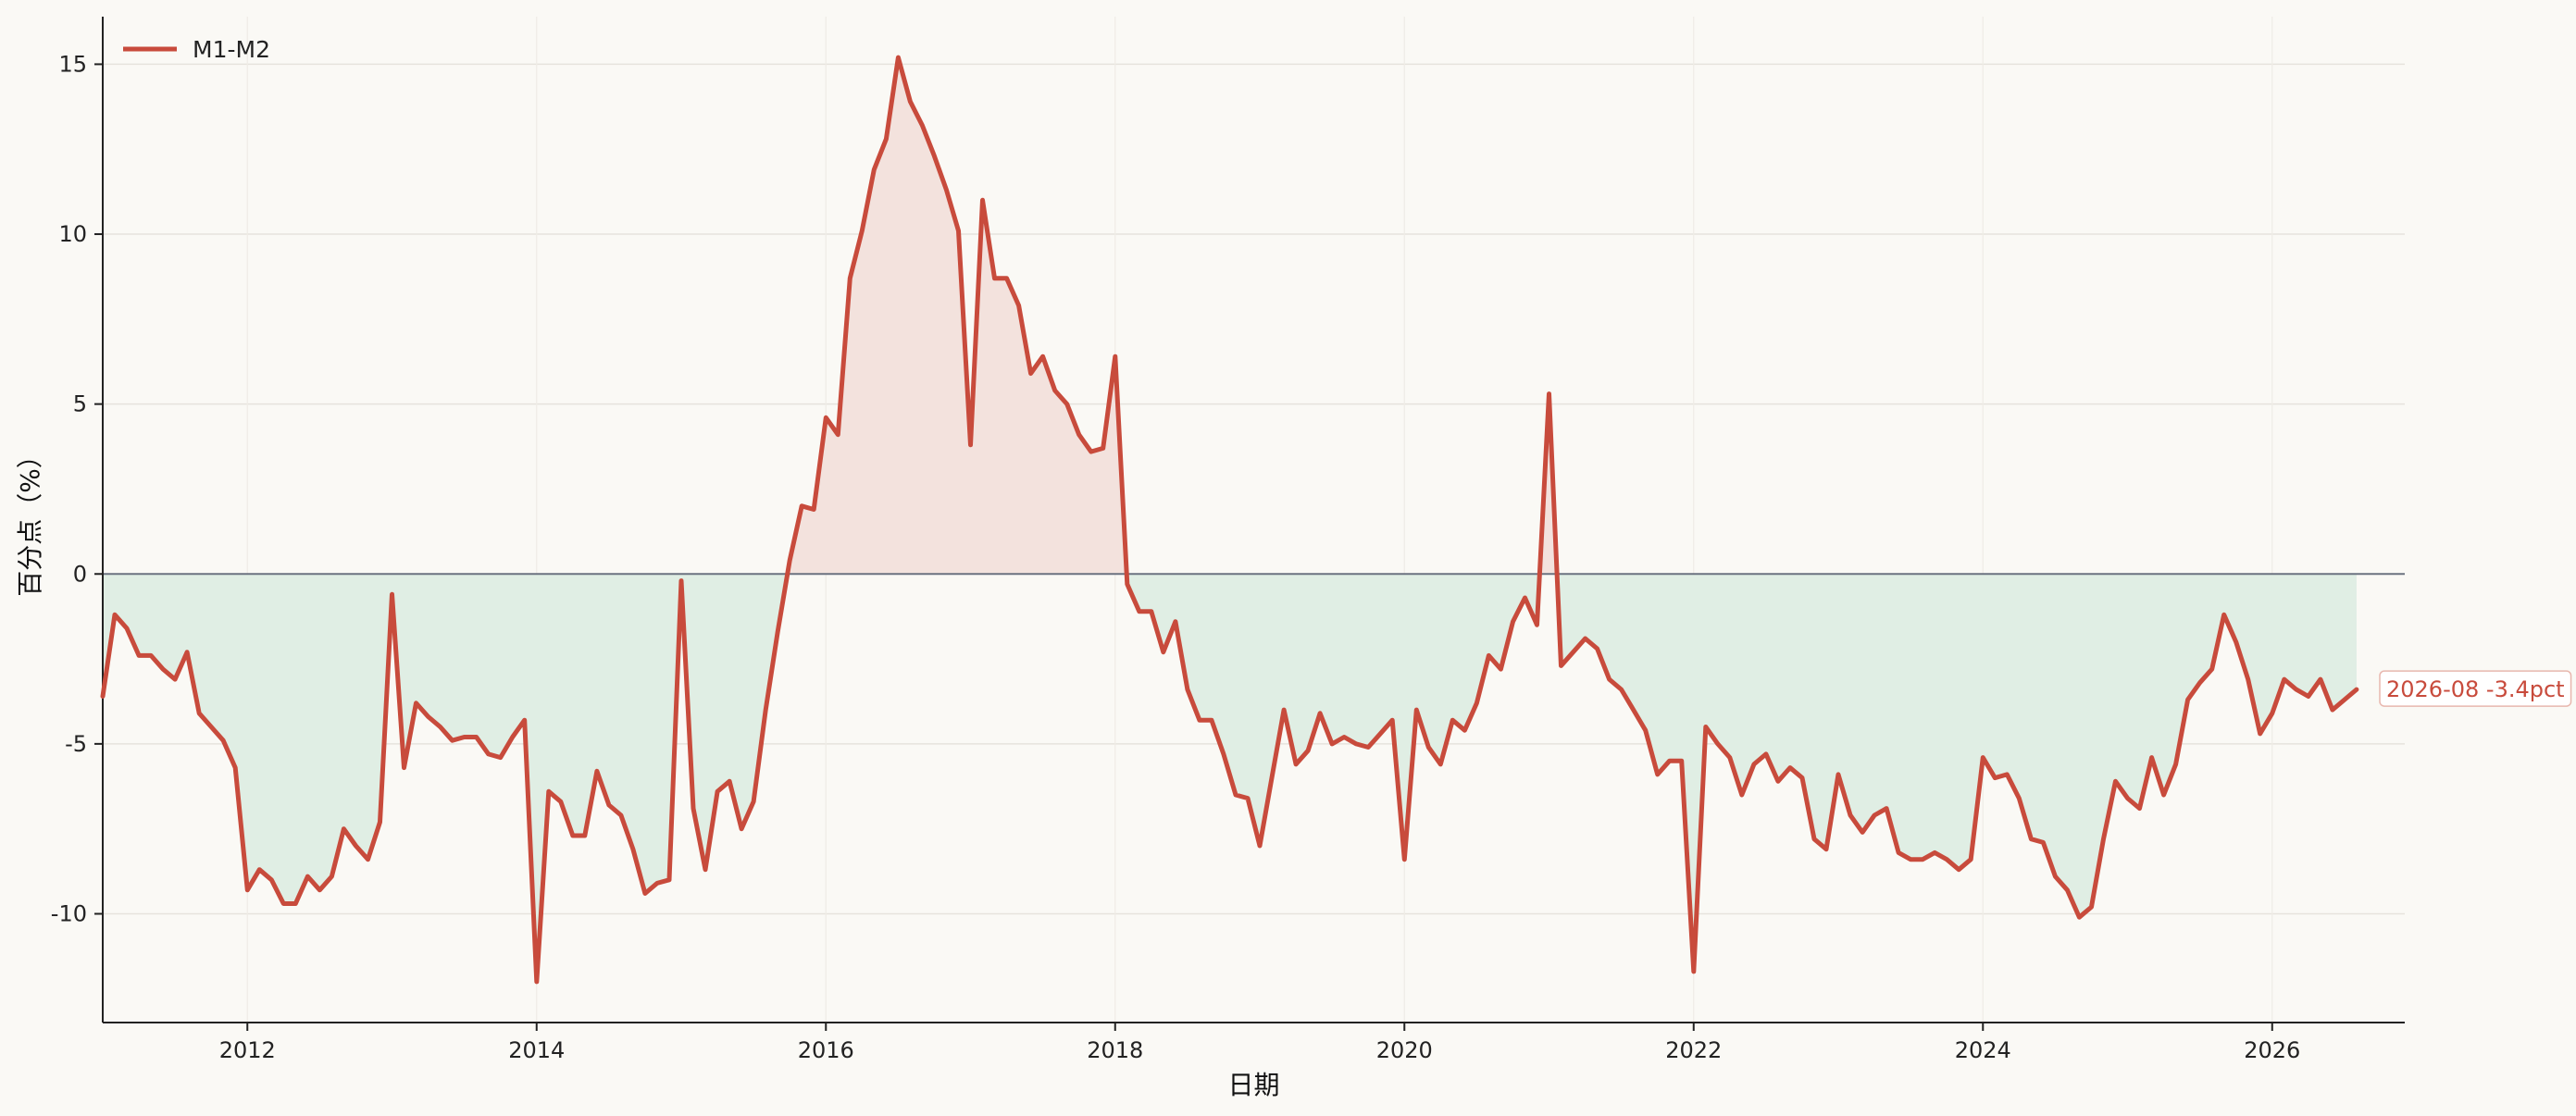  Describe the element at coordinates (247, 1050) in the screenshot. I see `x-tick-label: 2012` at that location.